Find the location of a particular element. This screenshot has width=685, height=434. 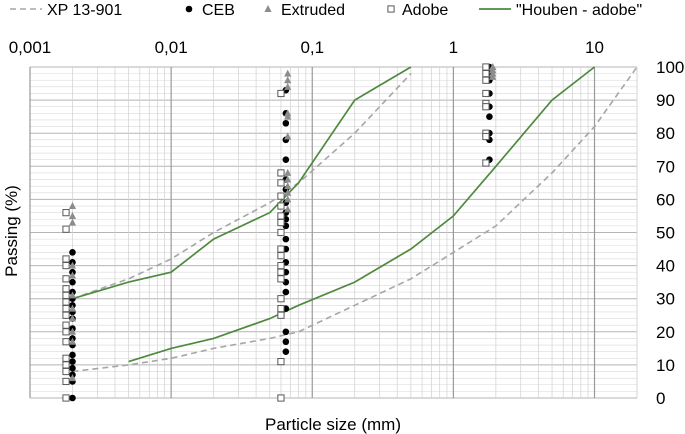

x-tick-label: 0,01 is located at coordinates (171, 47).